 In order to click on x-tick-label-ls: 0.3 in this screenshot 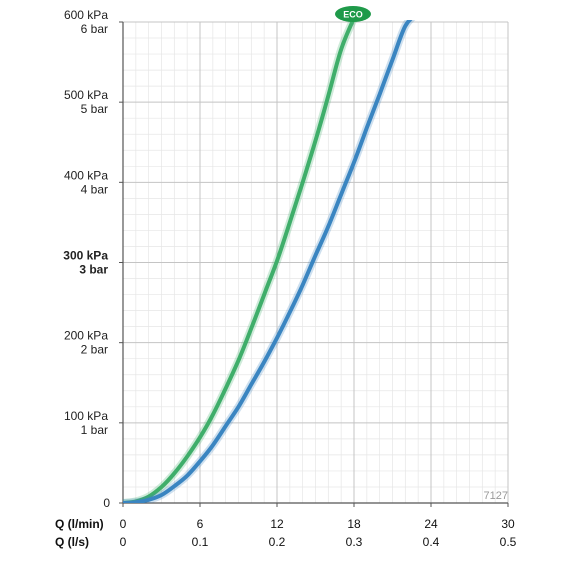, I will do `click(354, 542)`.